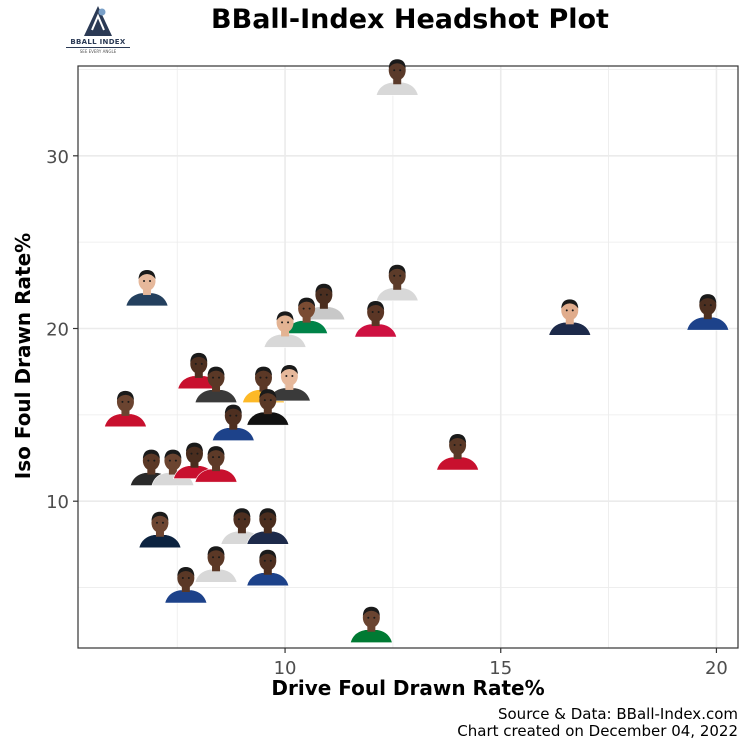 This screenshot has height=750, width=750. What do you see at coordinates (57, 157) in the screenshot?
I see `y-tick-label: 30` at bounding box center [57, 157].